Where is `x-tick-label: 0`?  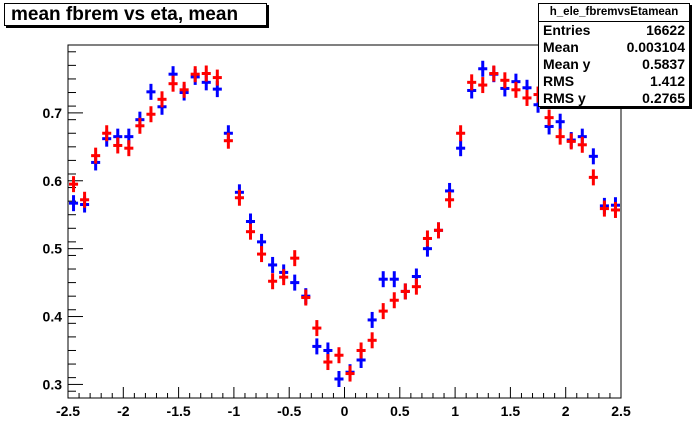
x-tick-label: 0 is located at coordinates (345, 411).